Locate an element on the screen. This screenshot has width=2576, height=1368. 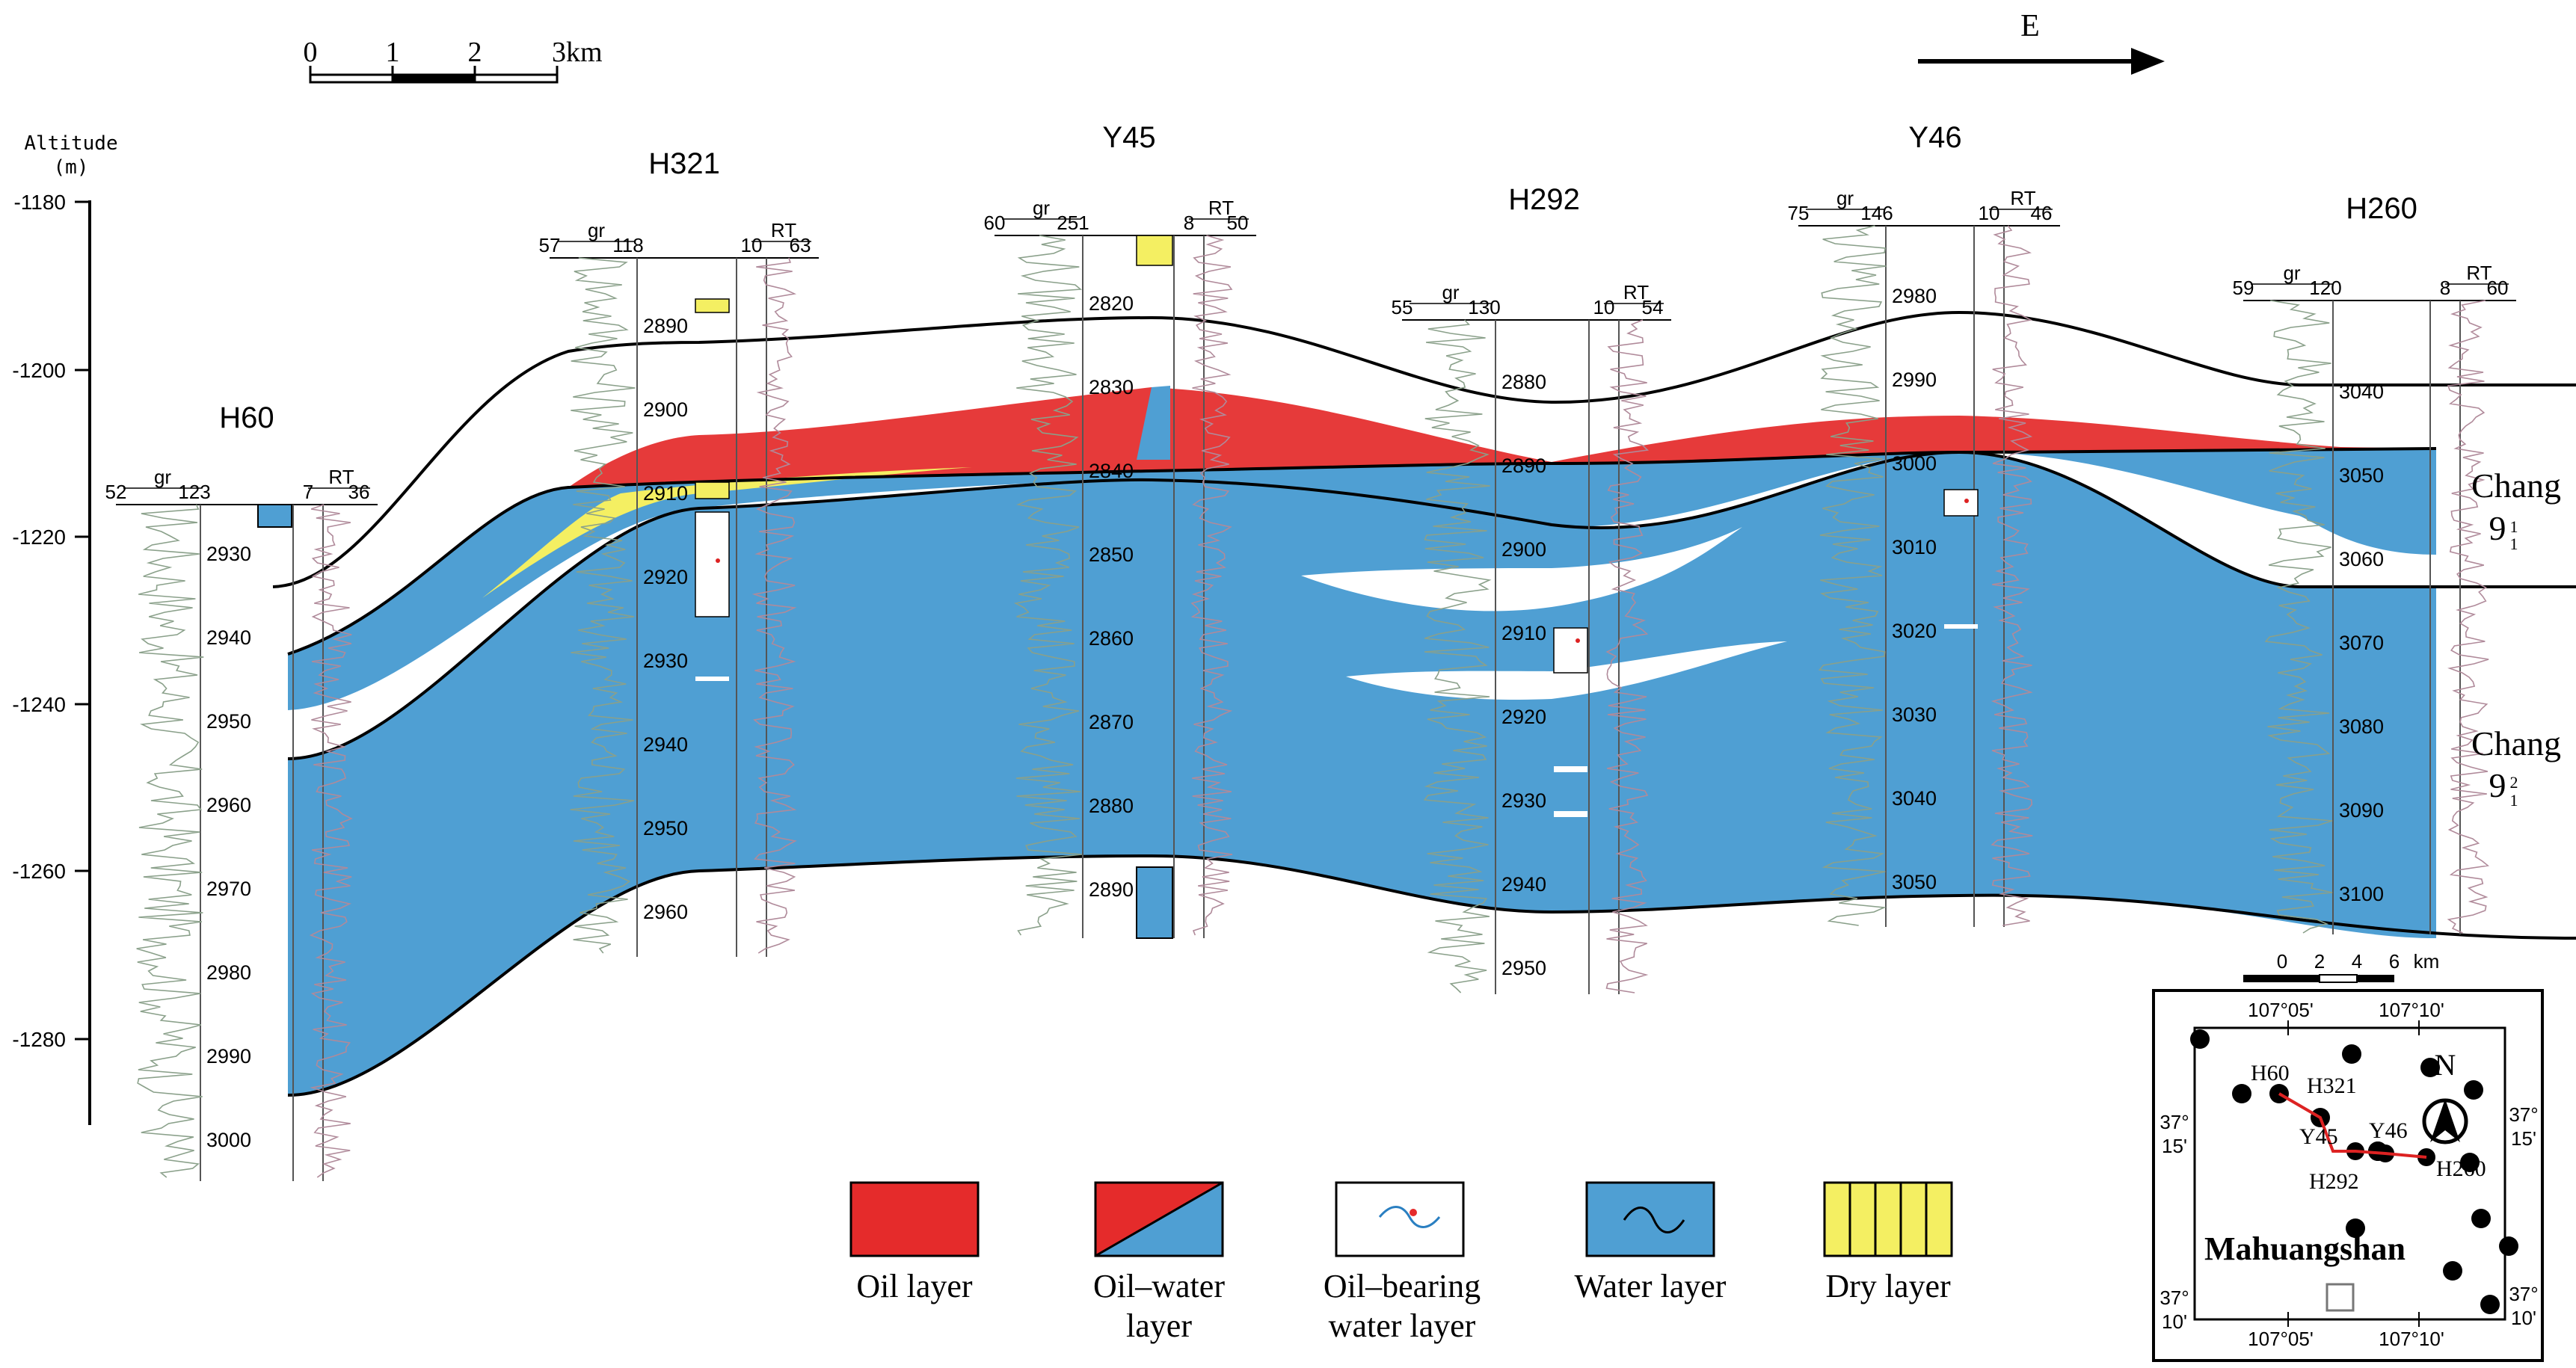
depth-label: 2970 is located at coordinates (228, 889).